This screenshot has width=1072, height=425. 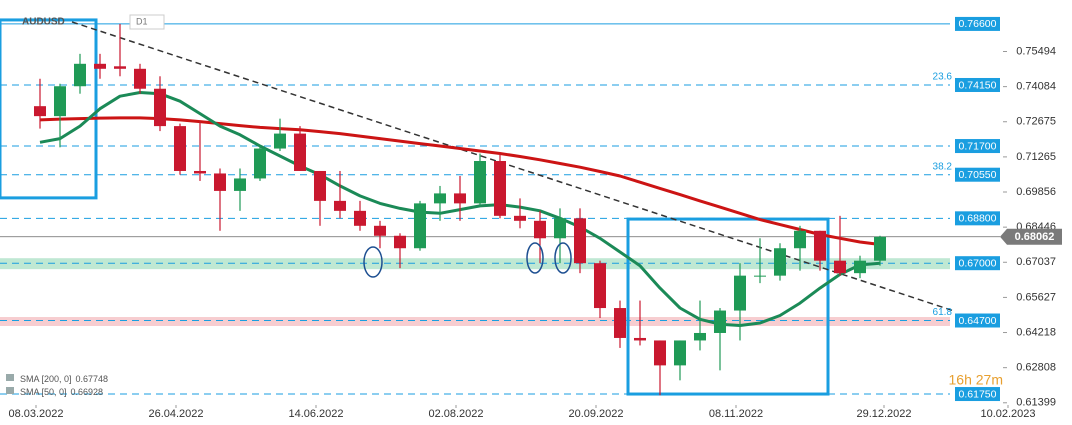 What do you see at coordinates (1035, 237) in the screenshot?
I see `current-price-label: 0.68062` at bounding box center [1035, 237].